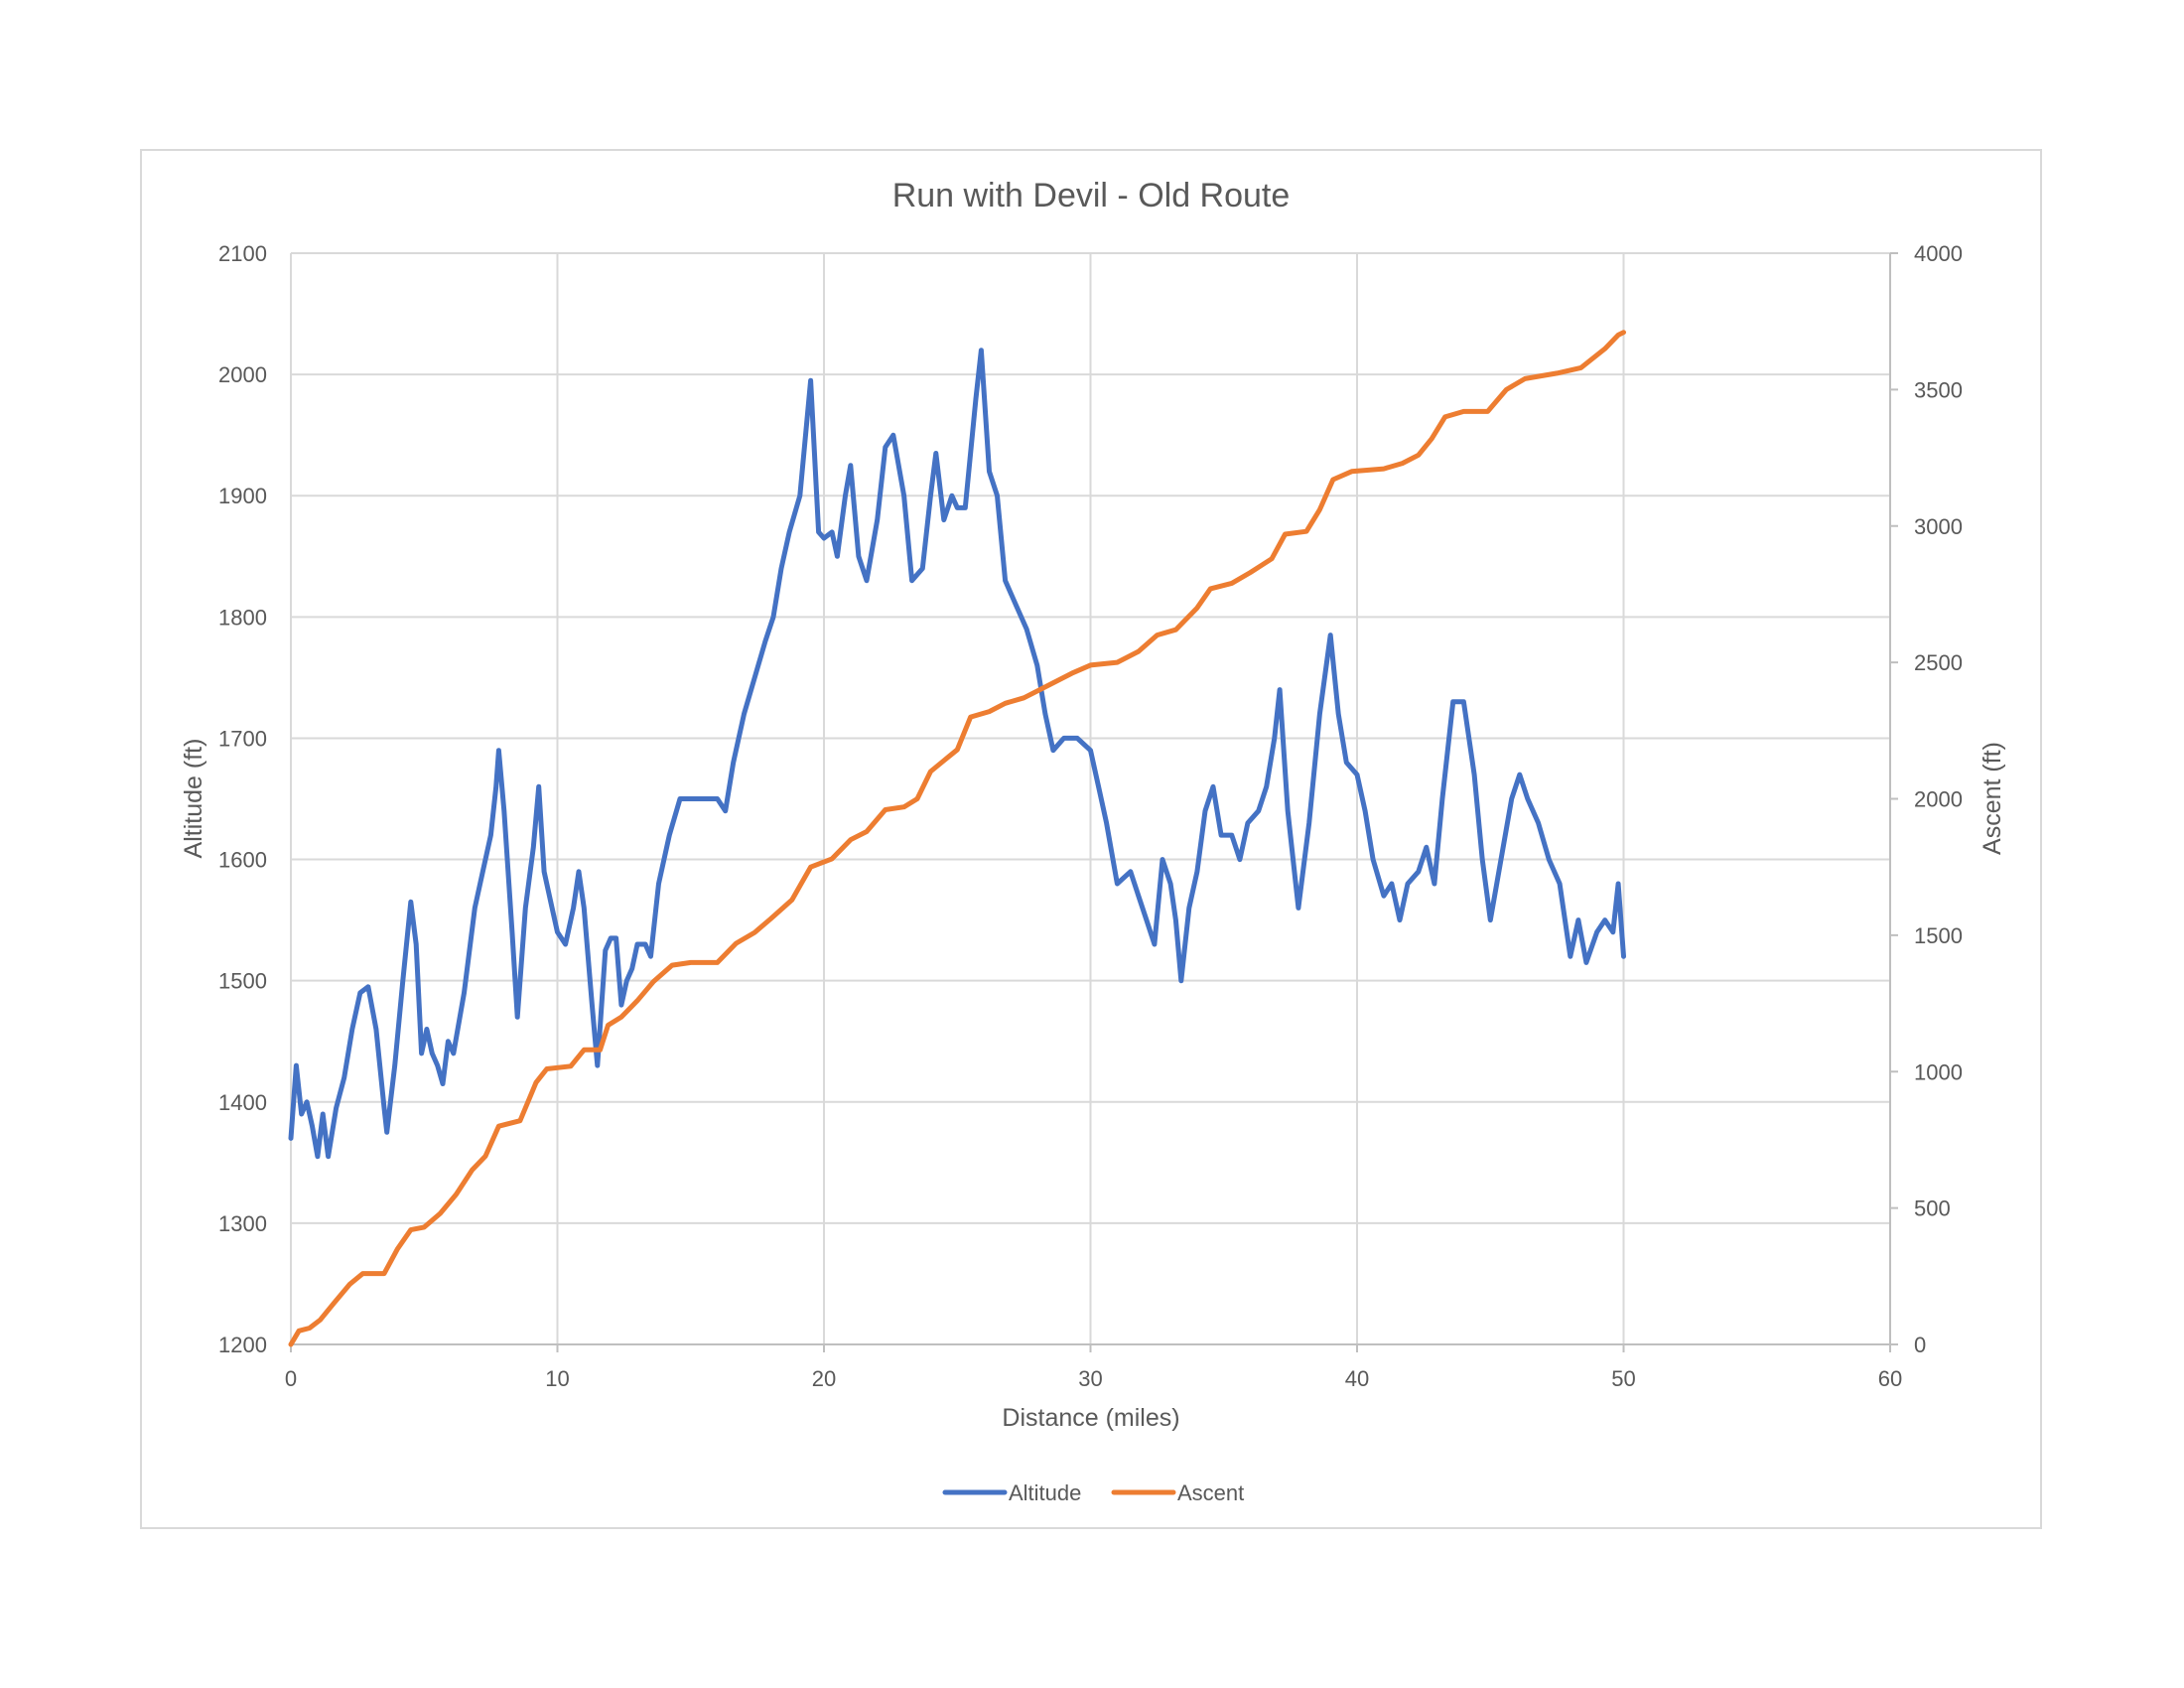 This screenshot has height=1688, width=2184. What do you see at coordinates (1938, 526) in the screenshot?
I see `y2-tick-label: 3000` at bounding box center [1938, 526].